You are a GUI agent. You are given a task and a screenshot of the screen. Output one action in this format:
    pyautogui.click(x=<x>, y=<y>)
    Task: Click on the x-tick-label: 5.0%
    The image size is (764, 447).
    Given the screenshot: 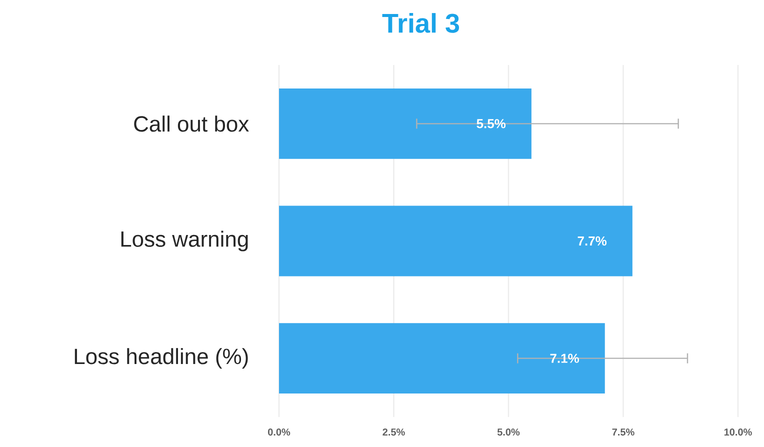 What is the action you would take?
    pyautogui.click(x=508, y=432)
    